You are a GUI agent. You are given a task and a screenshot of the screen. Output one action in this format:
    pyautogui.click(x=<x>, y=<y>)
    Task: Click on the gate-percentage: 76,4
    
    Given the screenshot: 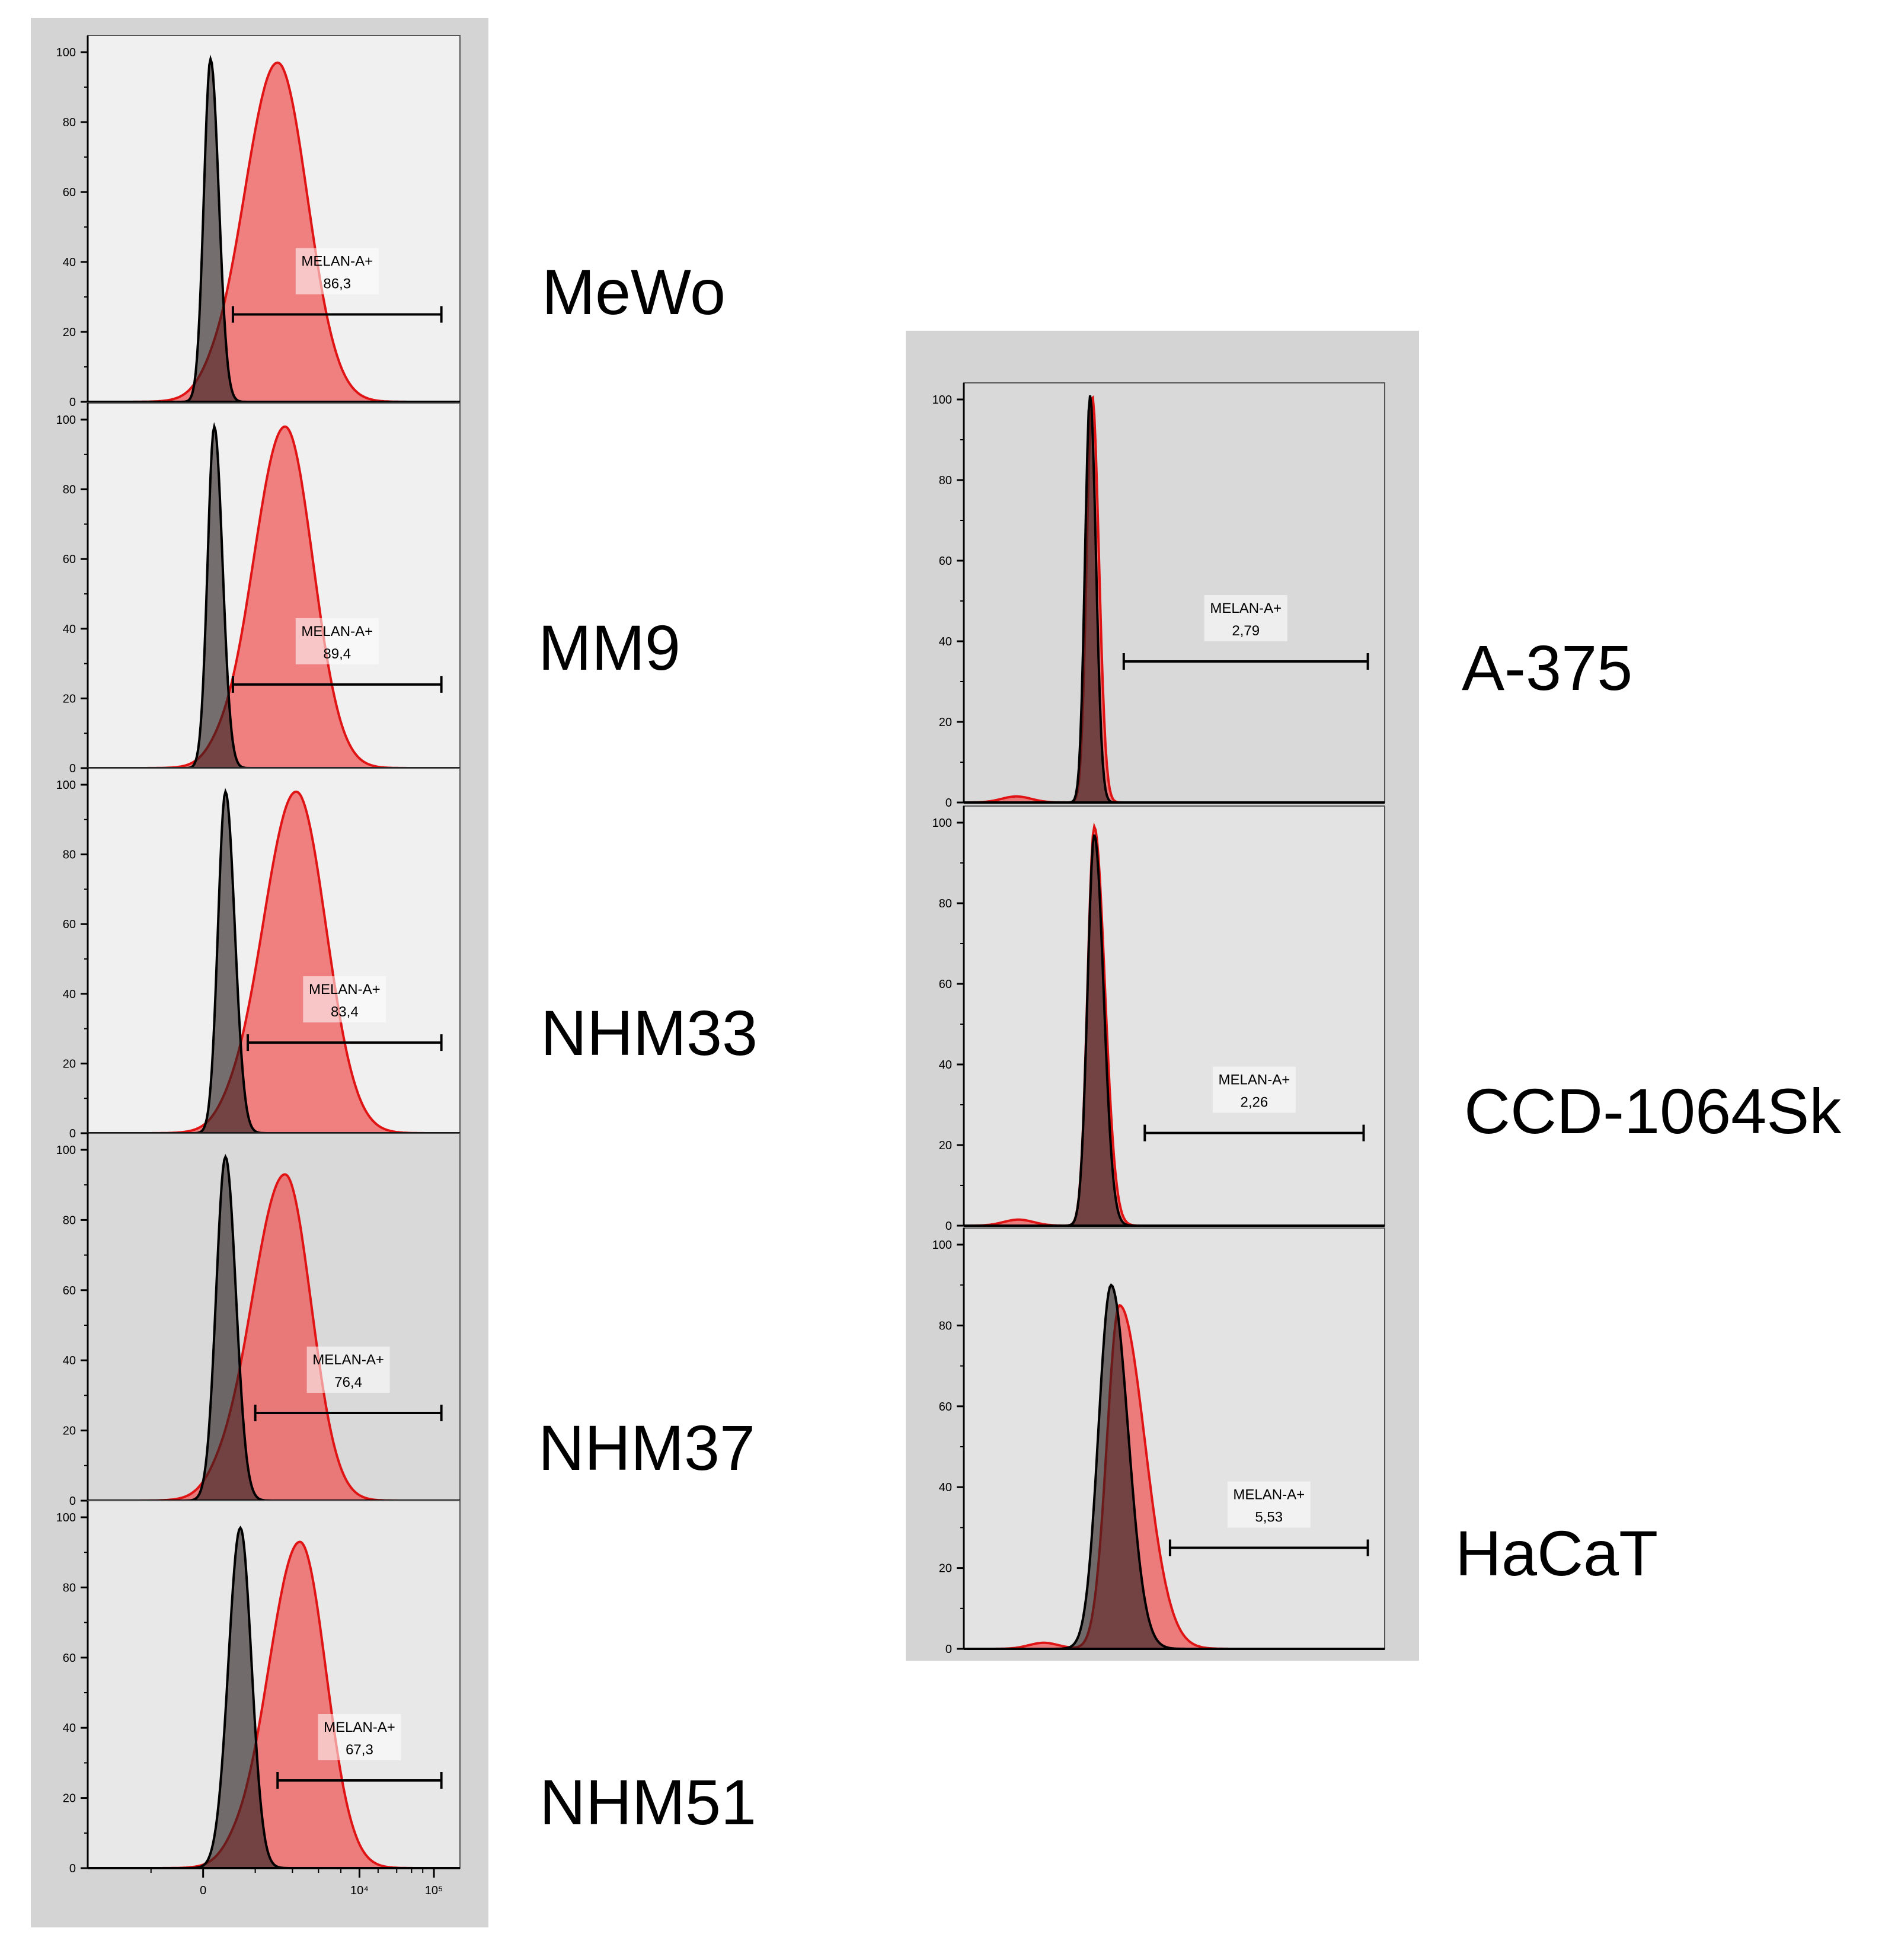 What is the action you would take?
    pyautogui.click(x=348, y=1382)
    